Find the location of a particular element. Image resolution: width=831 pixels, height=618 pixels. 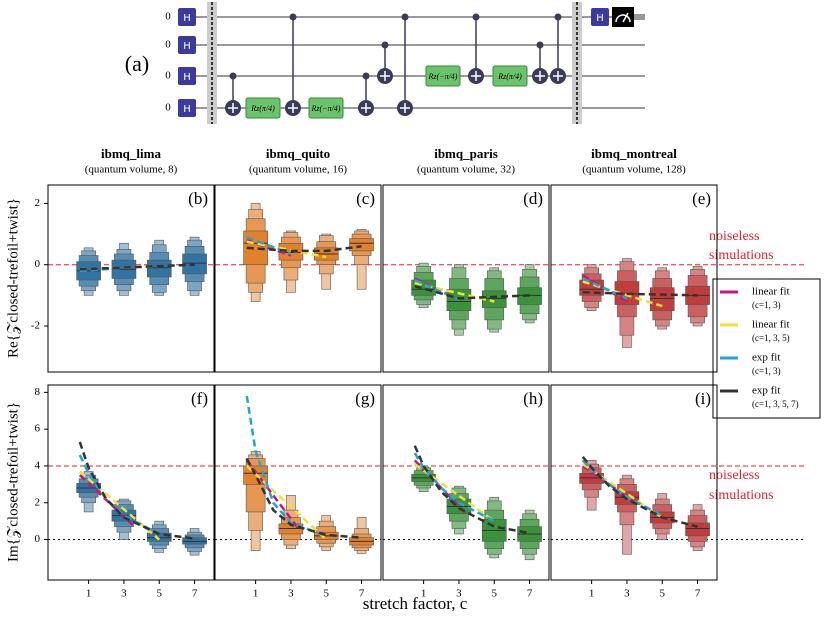

legend-detail: (c=1, 3, 5, 7) is located at coordinates (775, 404).